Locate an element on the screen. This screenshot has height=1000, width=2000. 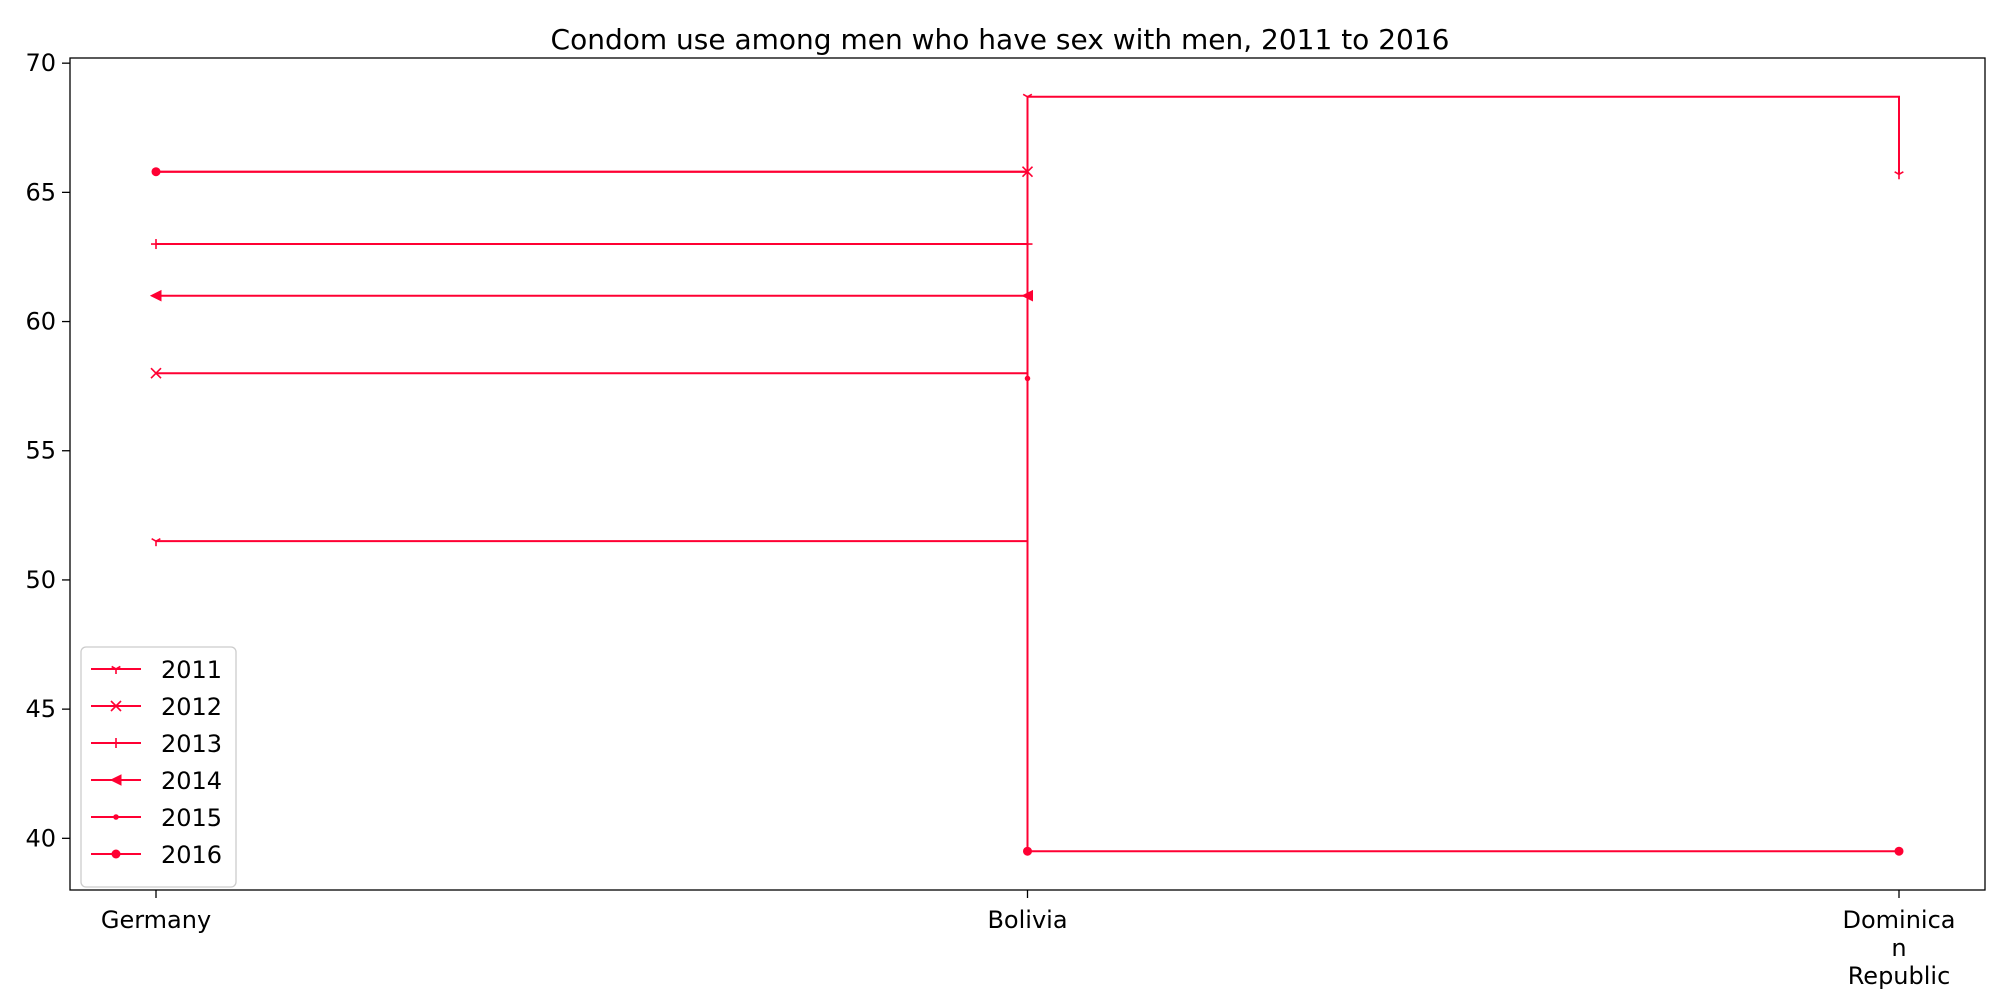
x-axis: Germany Bolivia Dominica n Republic is located at coordinates (1028, 940).